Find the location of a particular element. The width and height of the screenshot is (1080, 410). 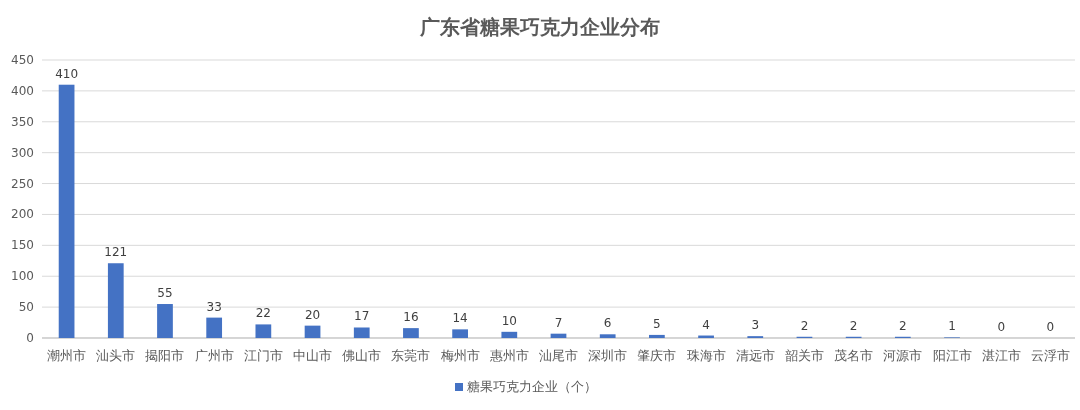

data-label: 121 is located at coordinates (116, 252).